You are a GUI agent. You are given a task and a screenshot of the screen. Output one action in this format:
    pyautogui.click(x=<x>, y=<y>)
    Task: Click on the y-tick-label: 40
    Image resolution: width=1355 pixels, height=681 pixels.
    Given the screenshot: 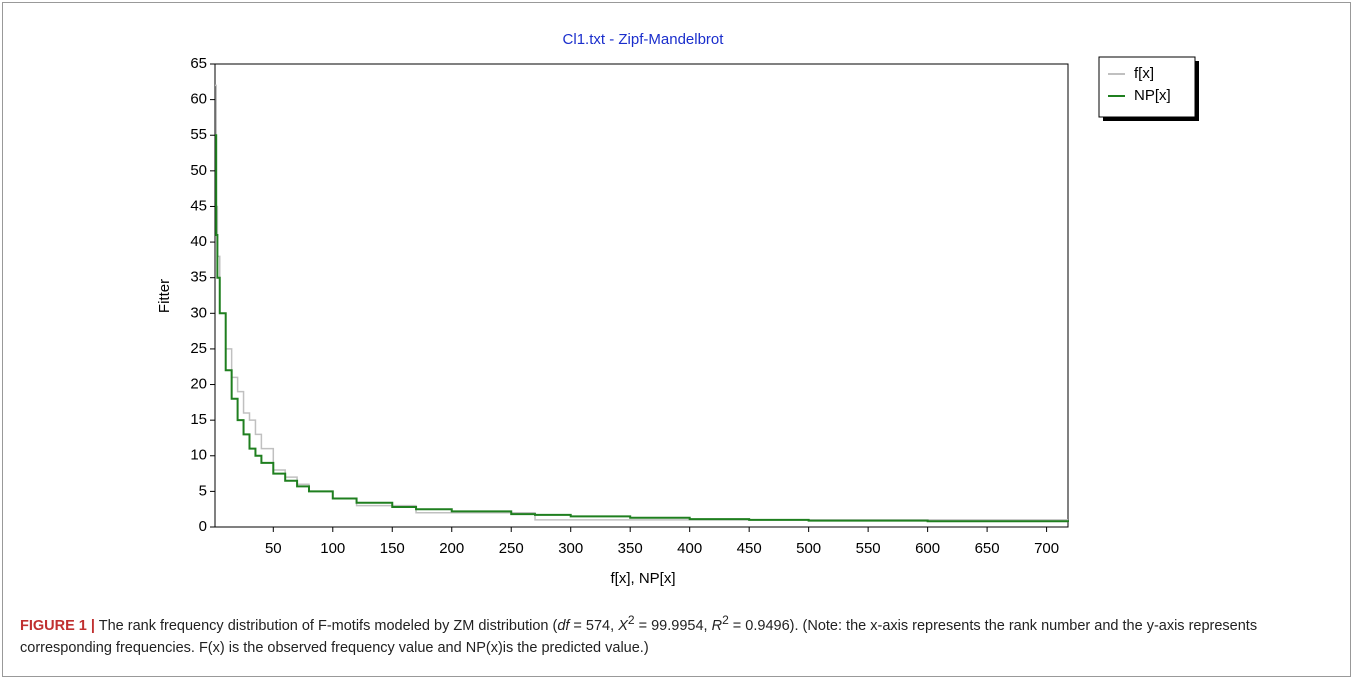 What is the action you would take?
    pyautogui.click(x=198, y=241)
    